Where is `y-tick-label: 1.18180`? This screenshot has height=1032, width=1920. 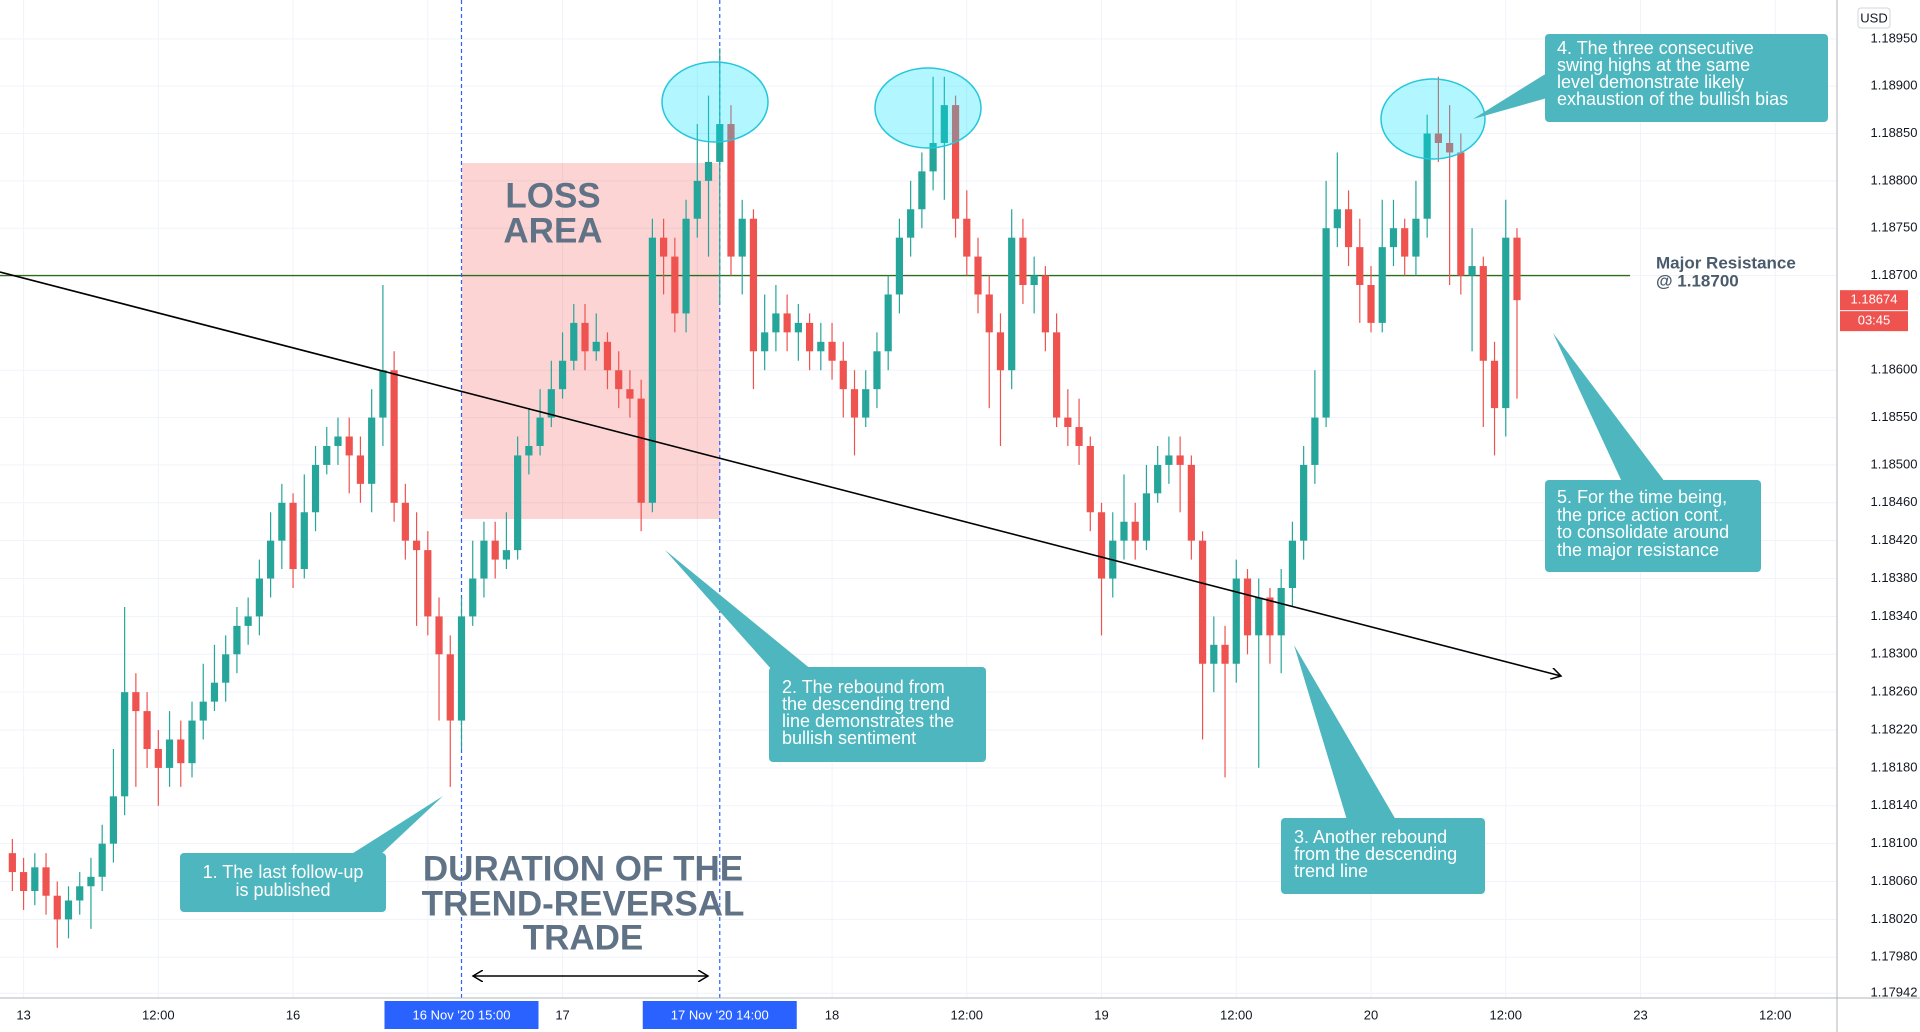
y-tick-label: 1.18180 is located at coordinates (1894, 766).